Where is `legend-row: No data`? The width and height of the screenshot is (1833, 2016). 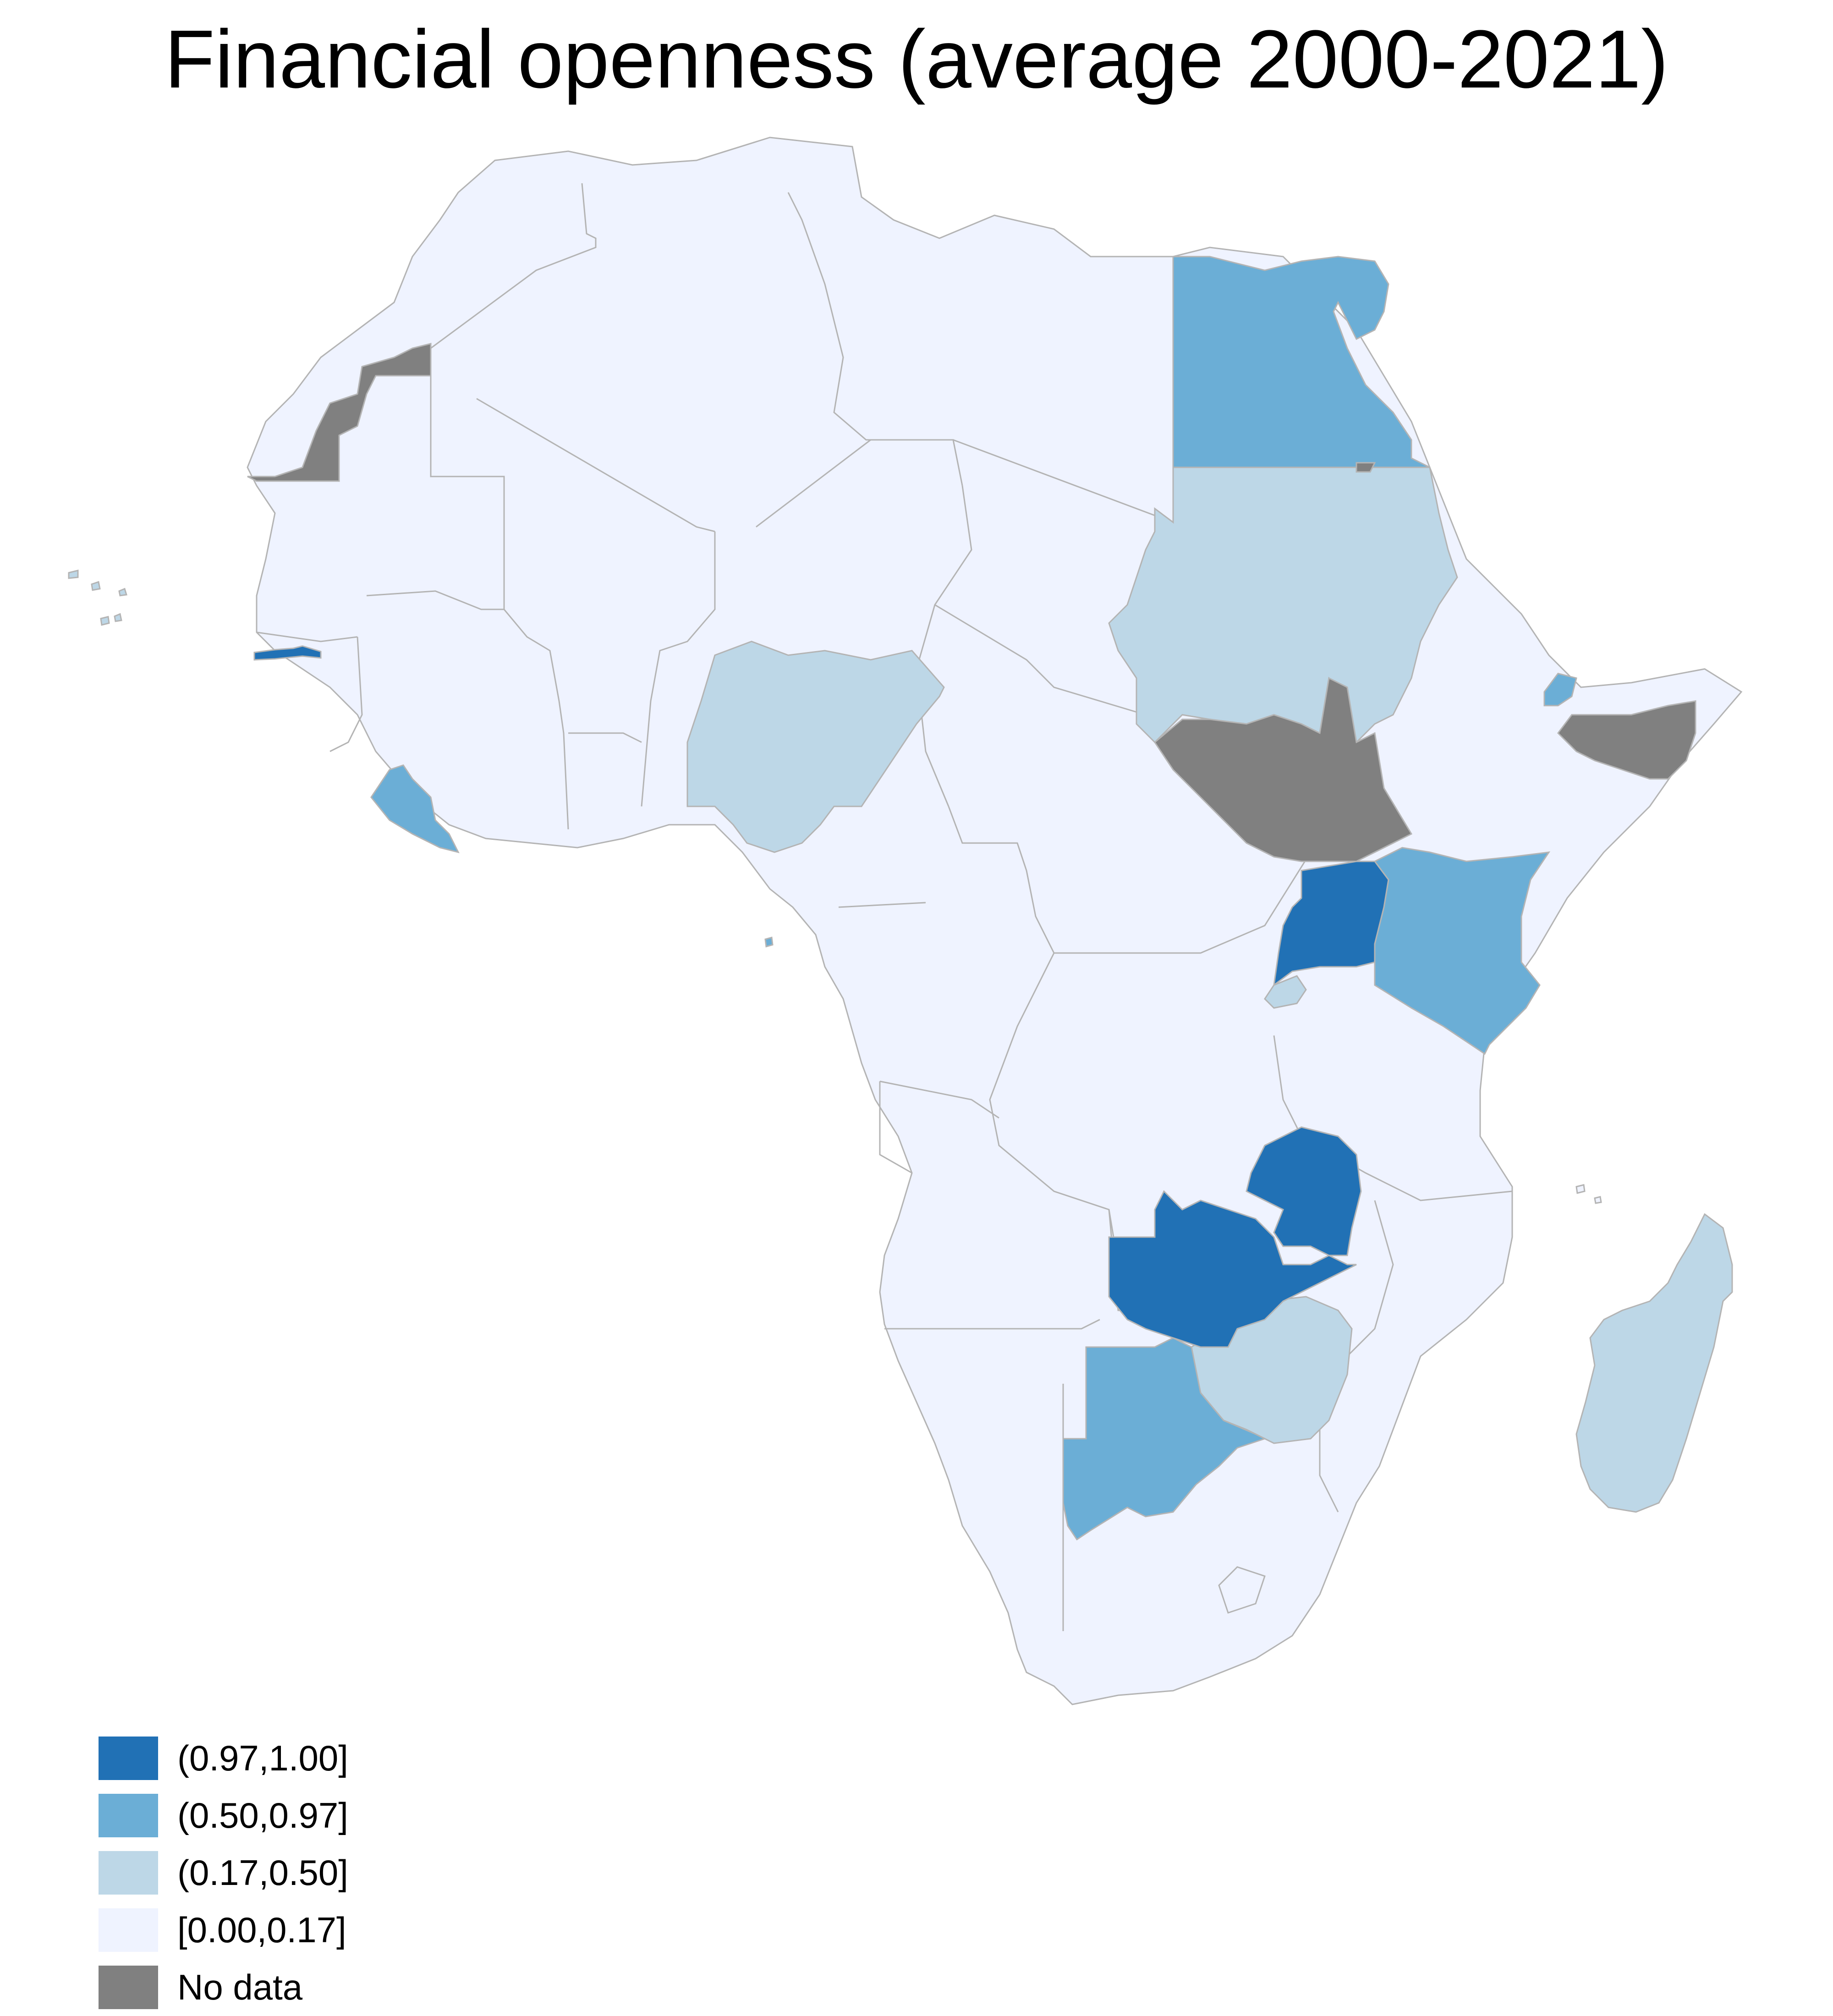 legend-row: No data is located at coordinates (223, 1987).